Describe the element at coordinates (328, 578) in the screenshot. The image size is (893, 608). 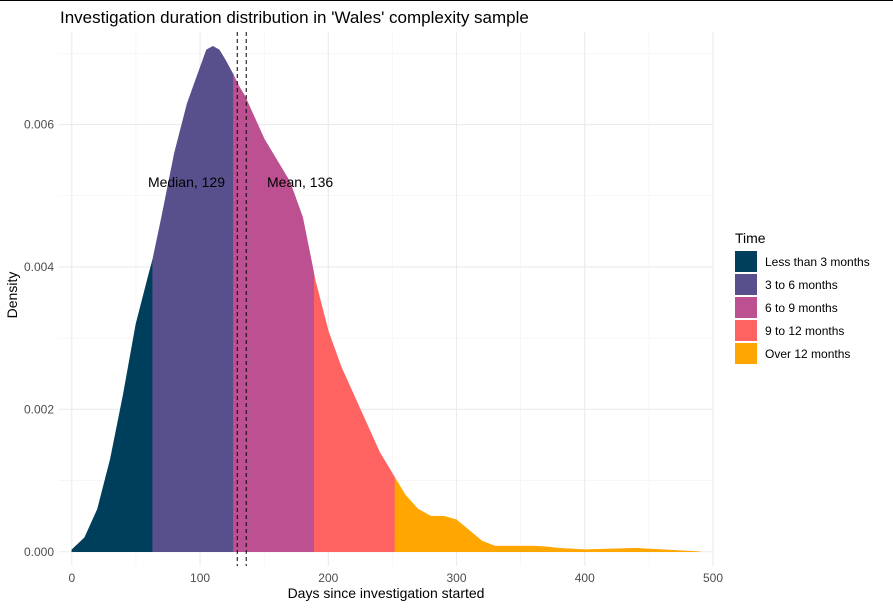
I see `x-tick-label: 200` at that location.